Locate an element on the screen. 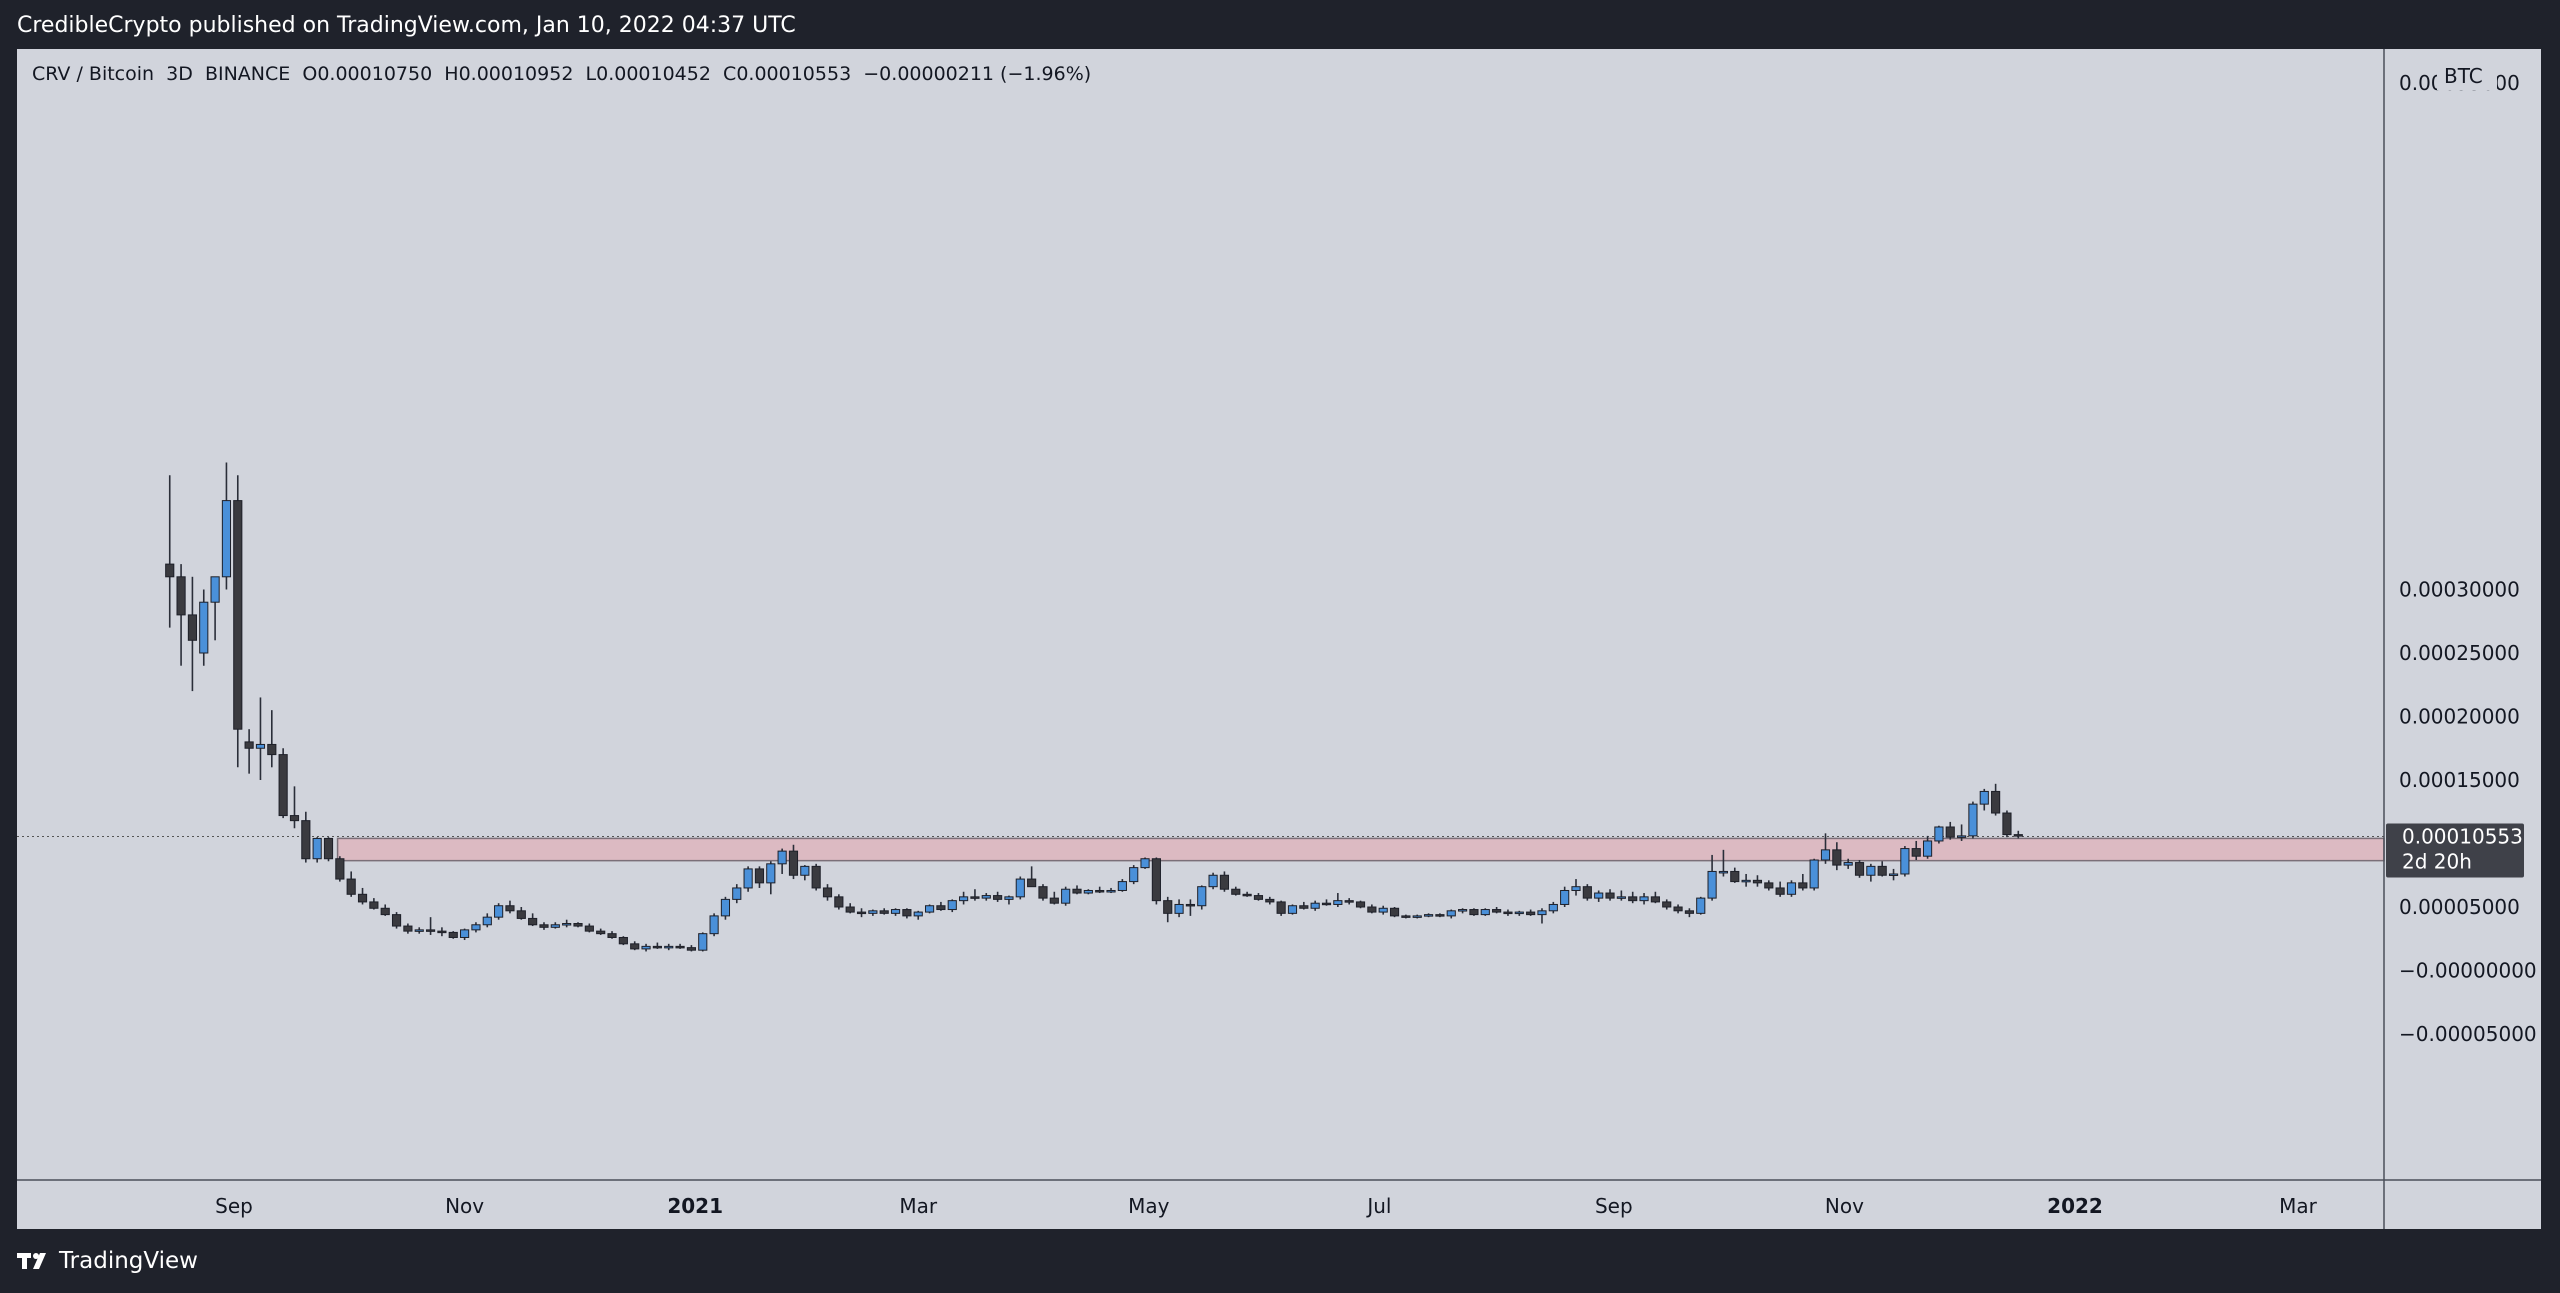 The image size is (2560, 1293). price-badge is located at coordinates (2455, 850).